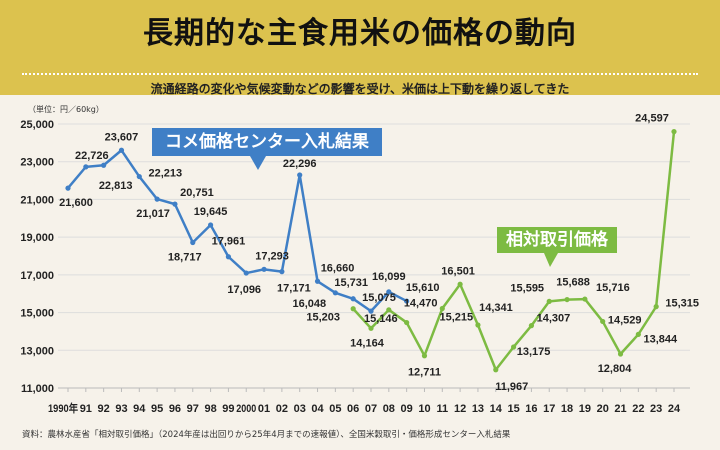  What do you see at coordinates (527, 288) in the screenshot?
I see `data-label: 15,595` at bounding box center [527, 288].